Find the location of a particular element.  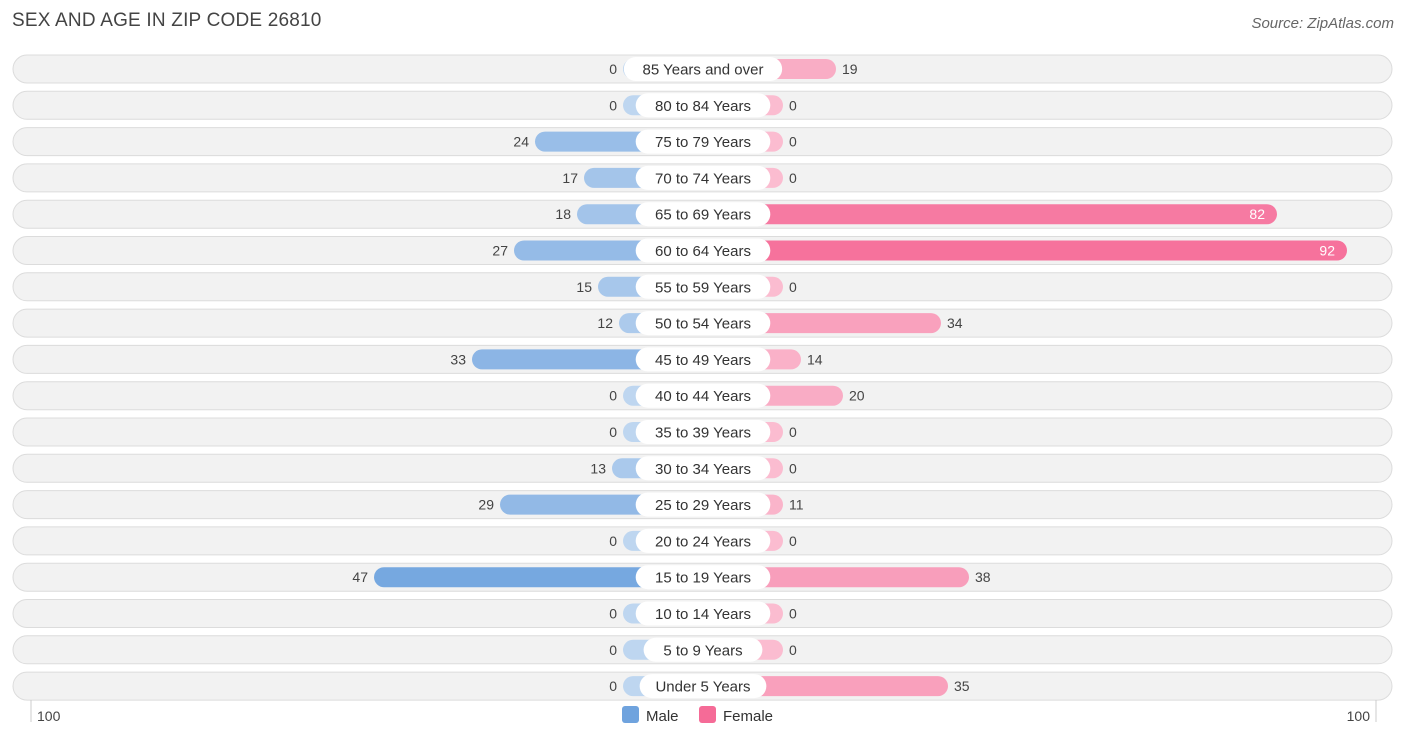

category-label: Under 5 Years is located at coordinates (702, 687).